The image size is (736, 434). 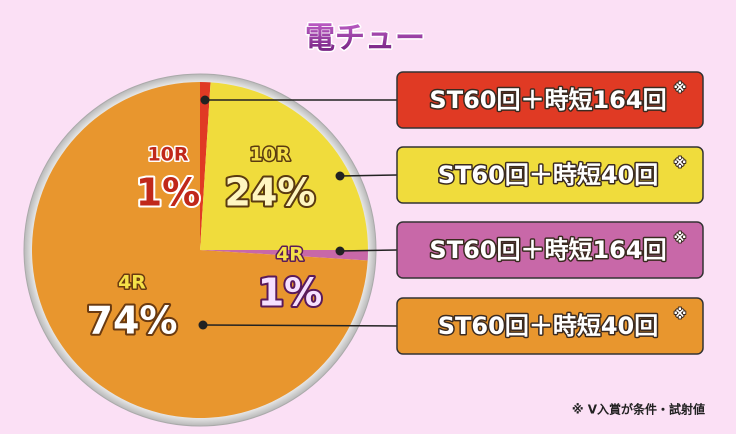 I want to click on footnote: ※ V入賞が条件・試射値, so click(x=638, y=409).